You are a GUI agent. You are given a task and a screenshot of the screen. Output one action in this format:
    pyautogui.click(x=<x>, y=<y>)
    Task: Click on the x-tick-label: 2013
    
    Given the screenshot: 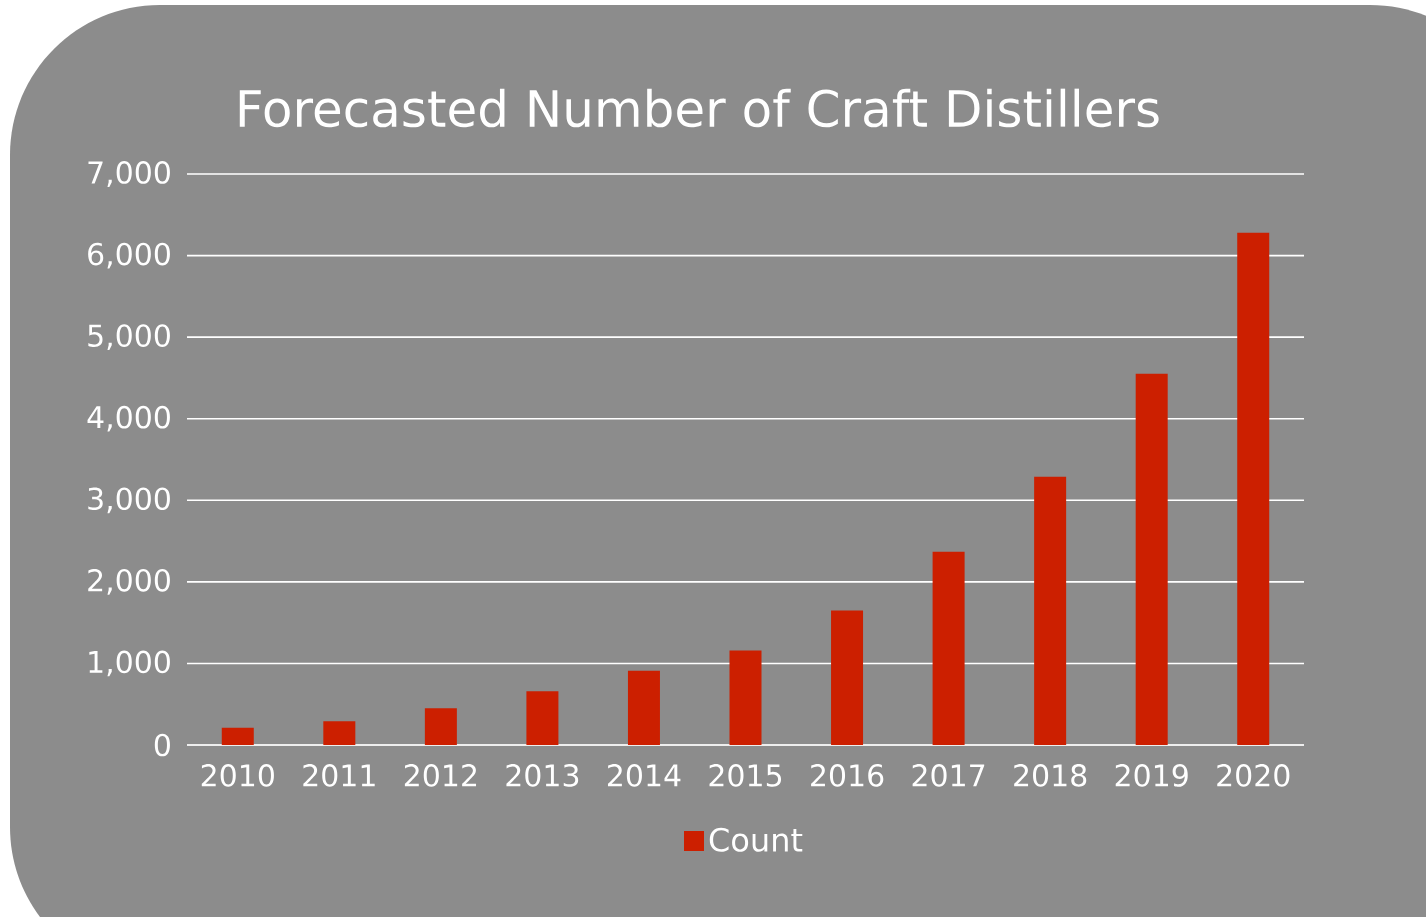 What is the action you would take?
    pyautogui.click(x=542, y=775)
    